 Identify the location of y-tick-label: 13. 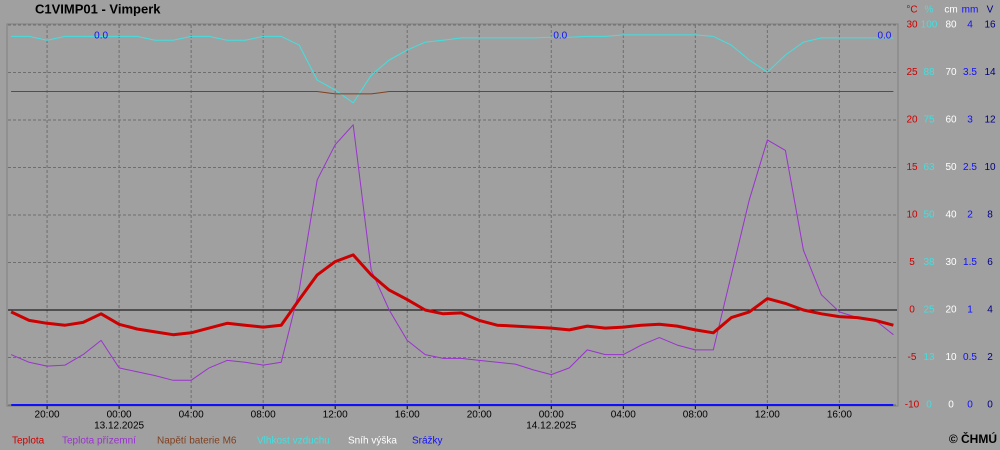
(929, 357).